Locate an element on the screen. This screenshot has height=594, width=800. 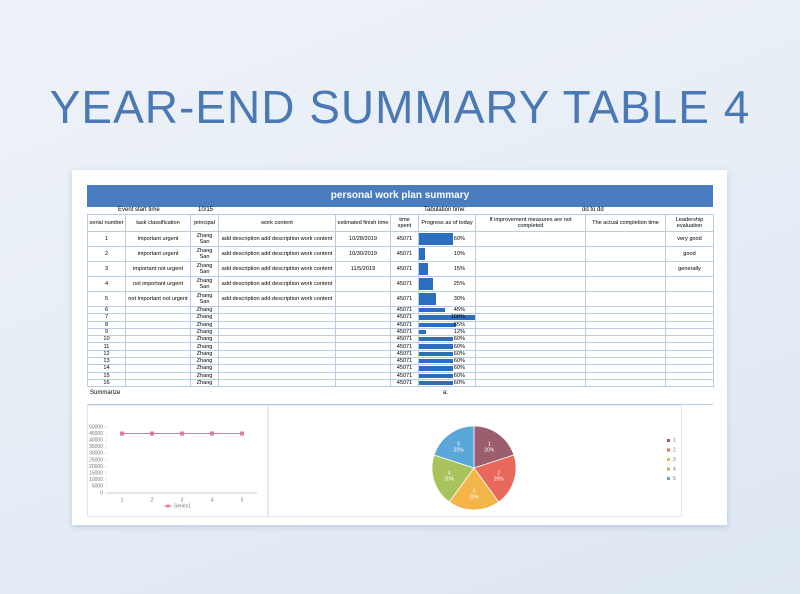
legend-label: 5 is located at coordinates (674, 479).